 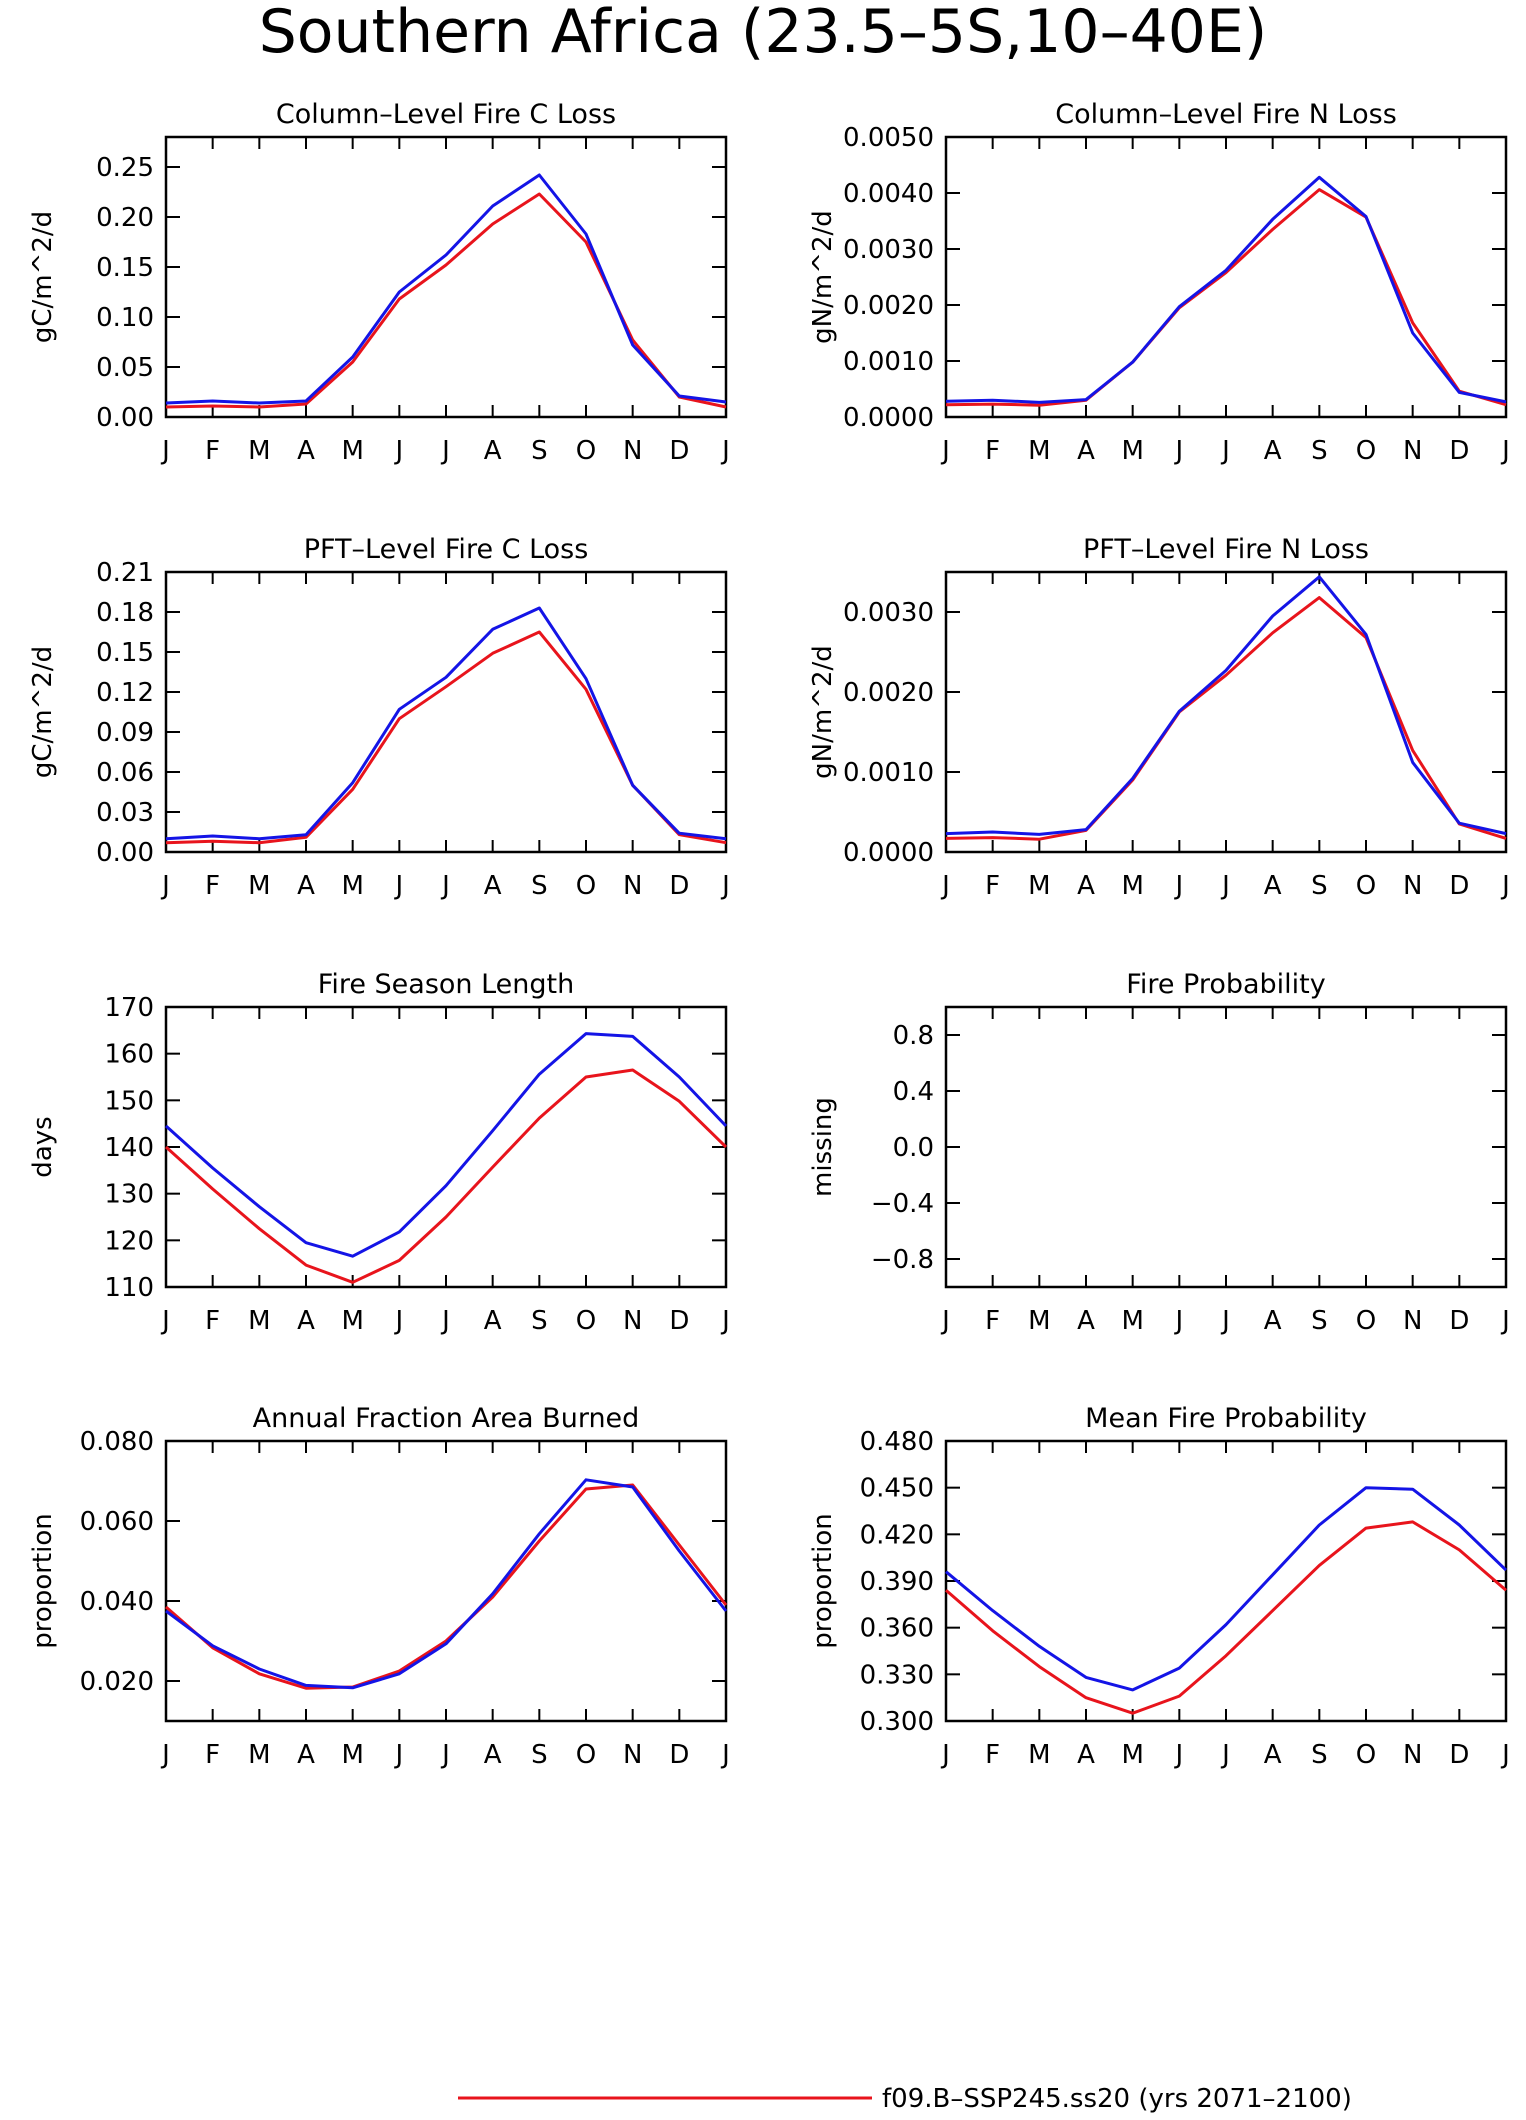 What do you see at coordinates (897, 1675) in the screenshot?
I see `y-tick-label: 0.330` at bounding box center [897, 1675].